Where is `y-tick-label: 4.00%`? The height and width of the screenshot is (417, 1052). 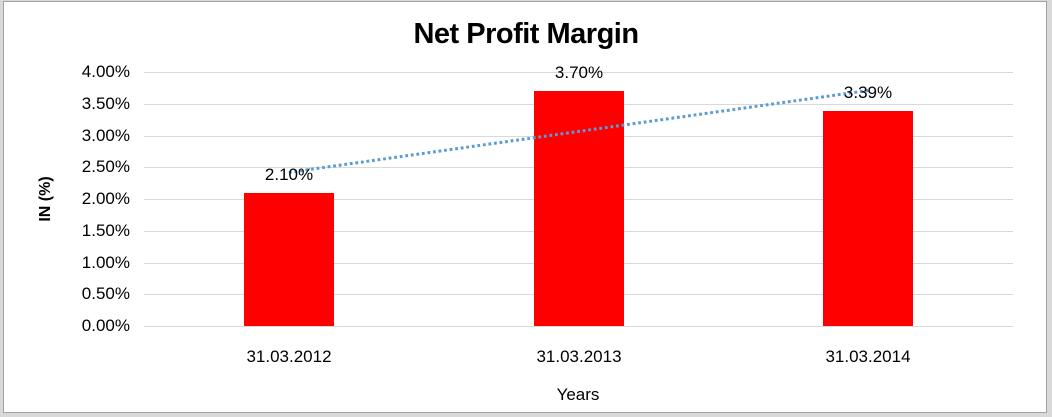 y-tick-label: 4.00% is located at coordinates (105, 71).